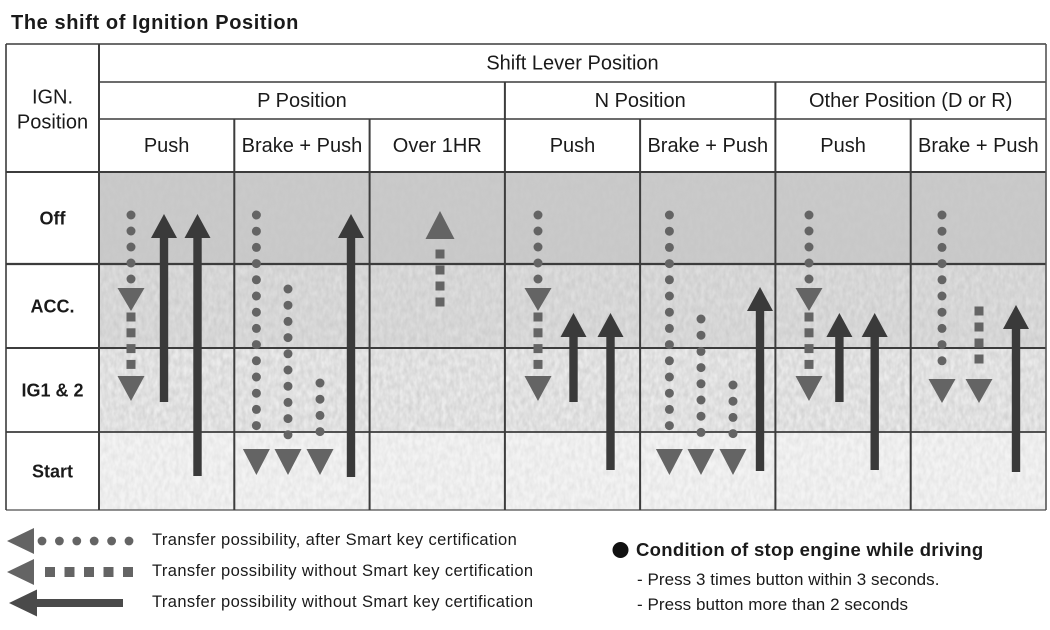 Image resolution: width=1050 pixels, height=630 pixels. I want to click on svg-text: Off, so click(53, 219).